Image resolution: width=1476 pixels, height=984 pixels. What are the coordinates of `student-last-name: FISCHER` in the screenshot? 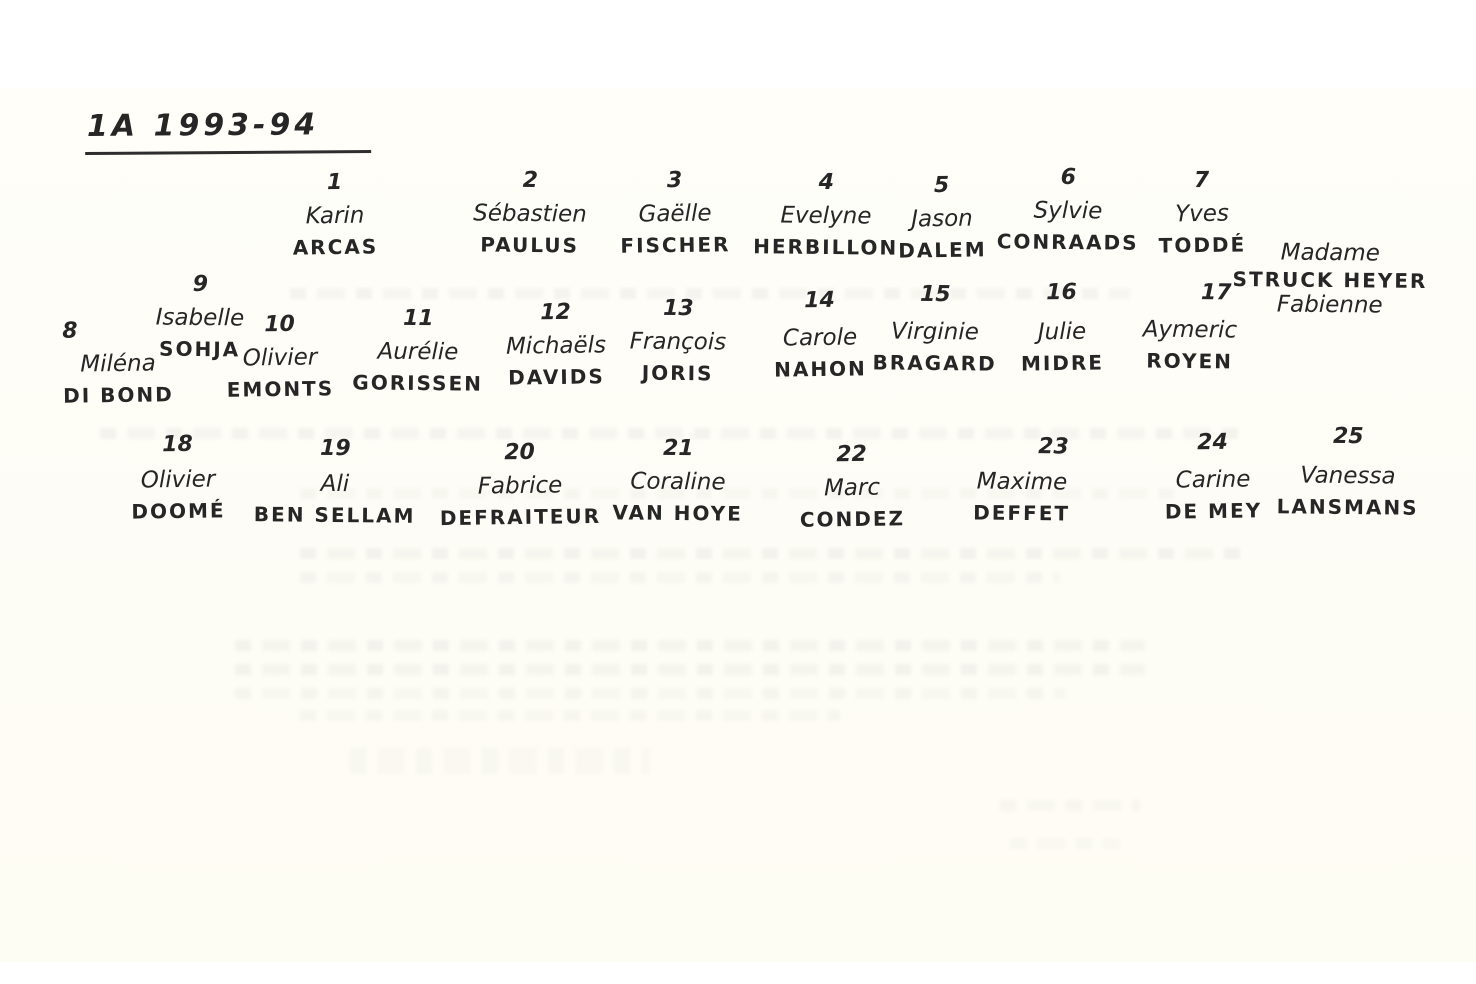 It's located at (675, 245).